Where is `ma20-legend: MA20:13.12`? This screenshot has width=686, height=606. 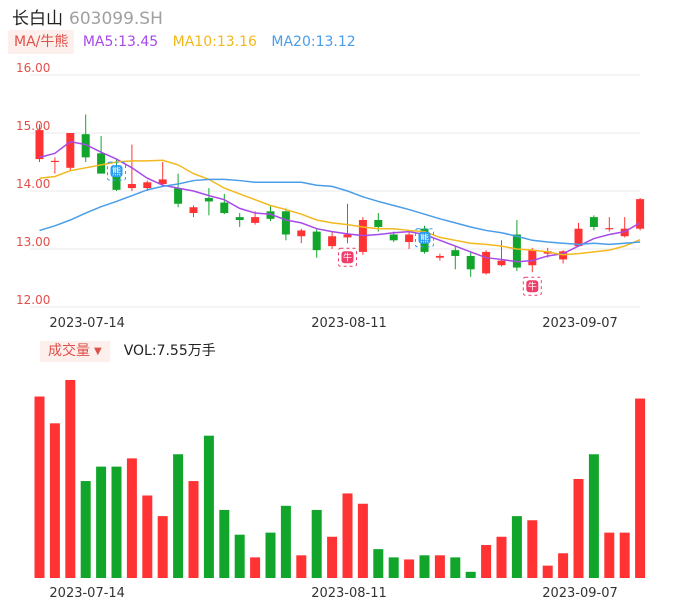 ma20-legend: MA20:13.12 is located at coordinates (313, 42).